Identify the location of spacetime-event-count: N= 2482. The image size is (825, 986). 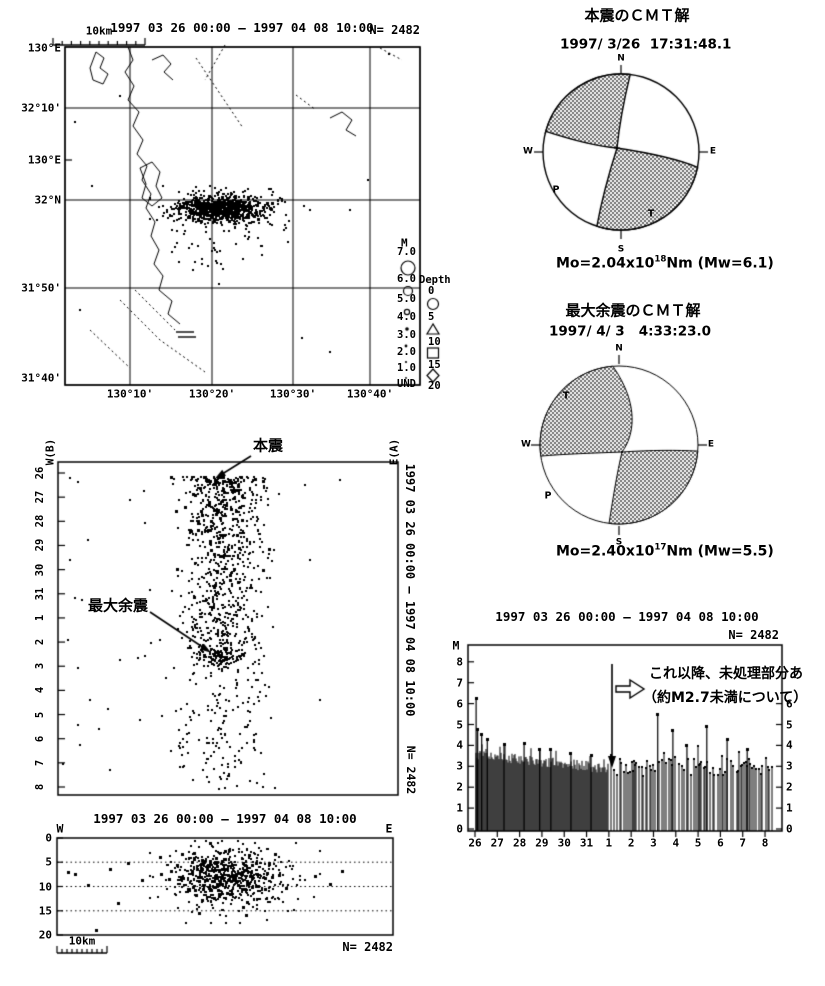
(410, 770).